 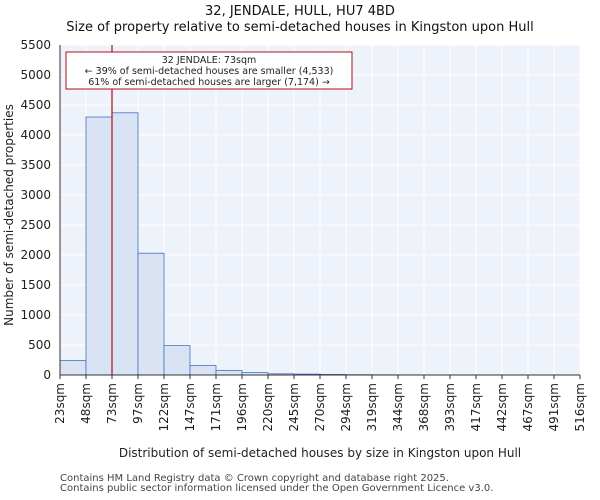 I want to click on x-tick-label: 122sqm, so click(x=164, y=407).